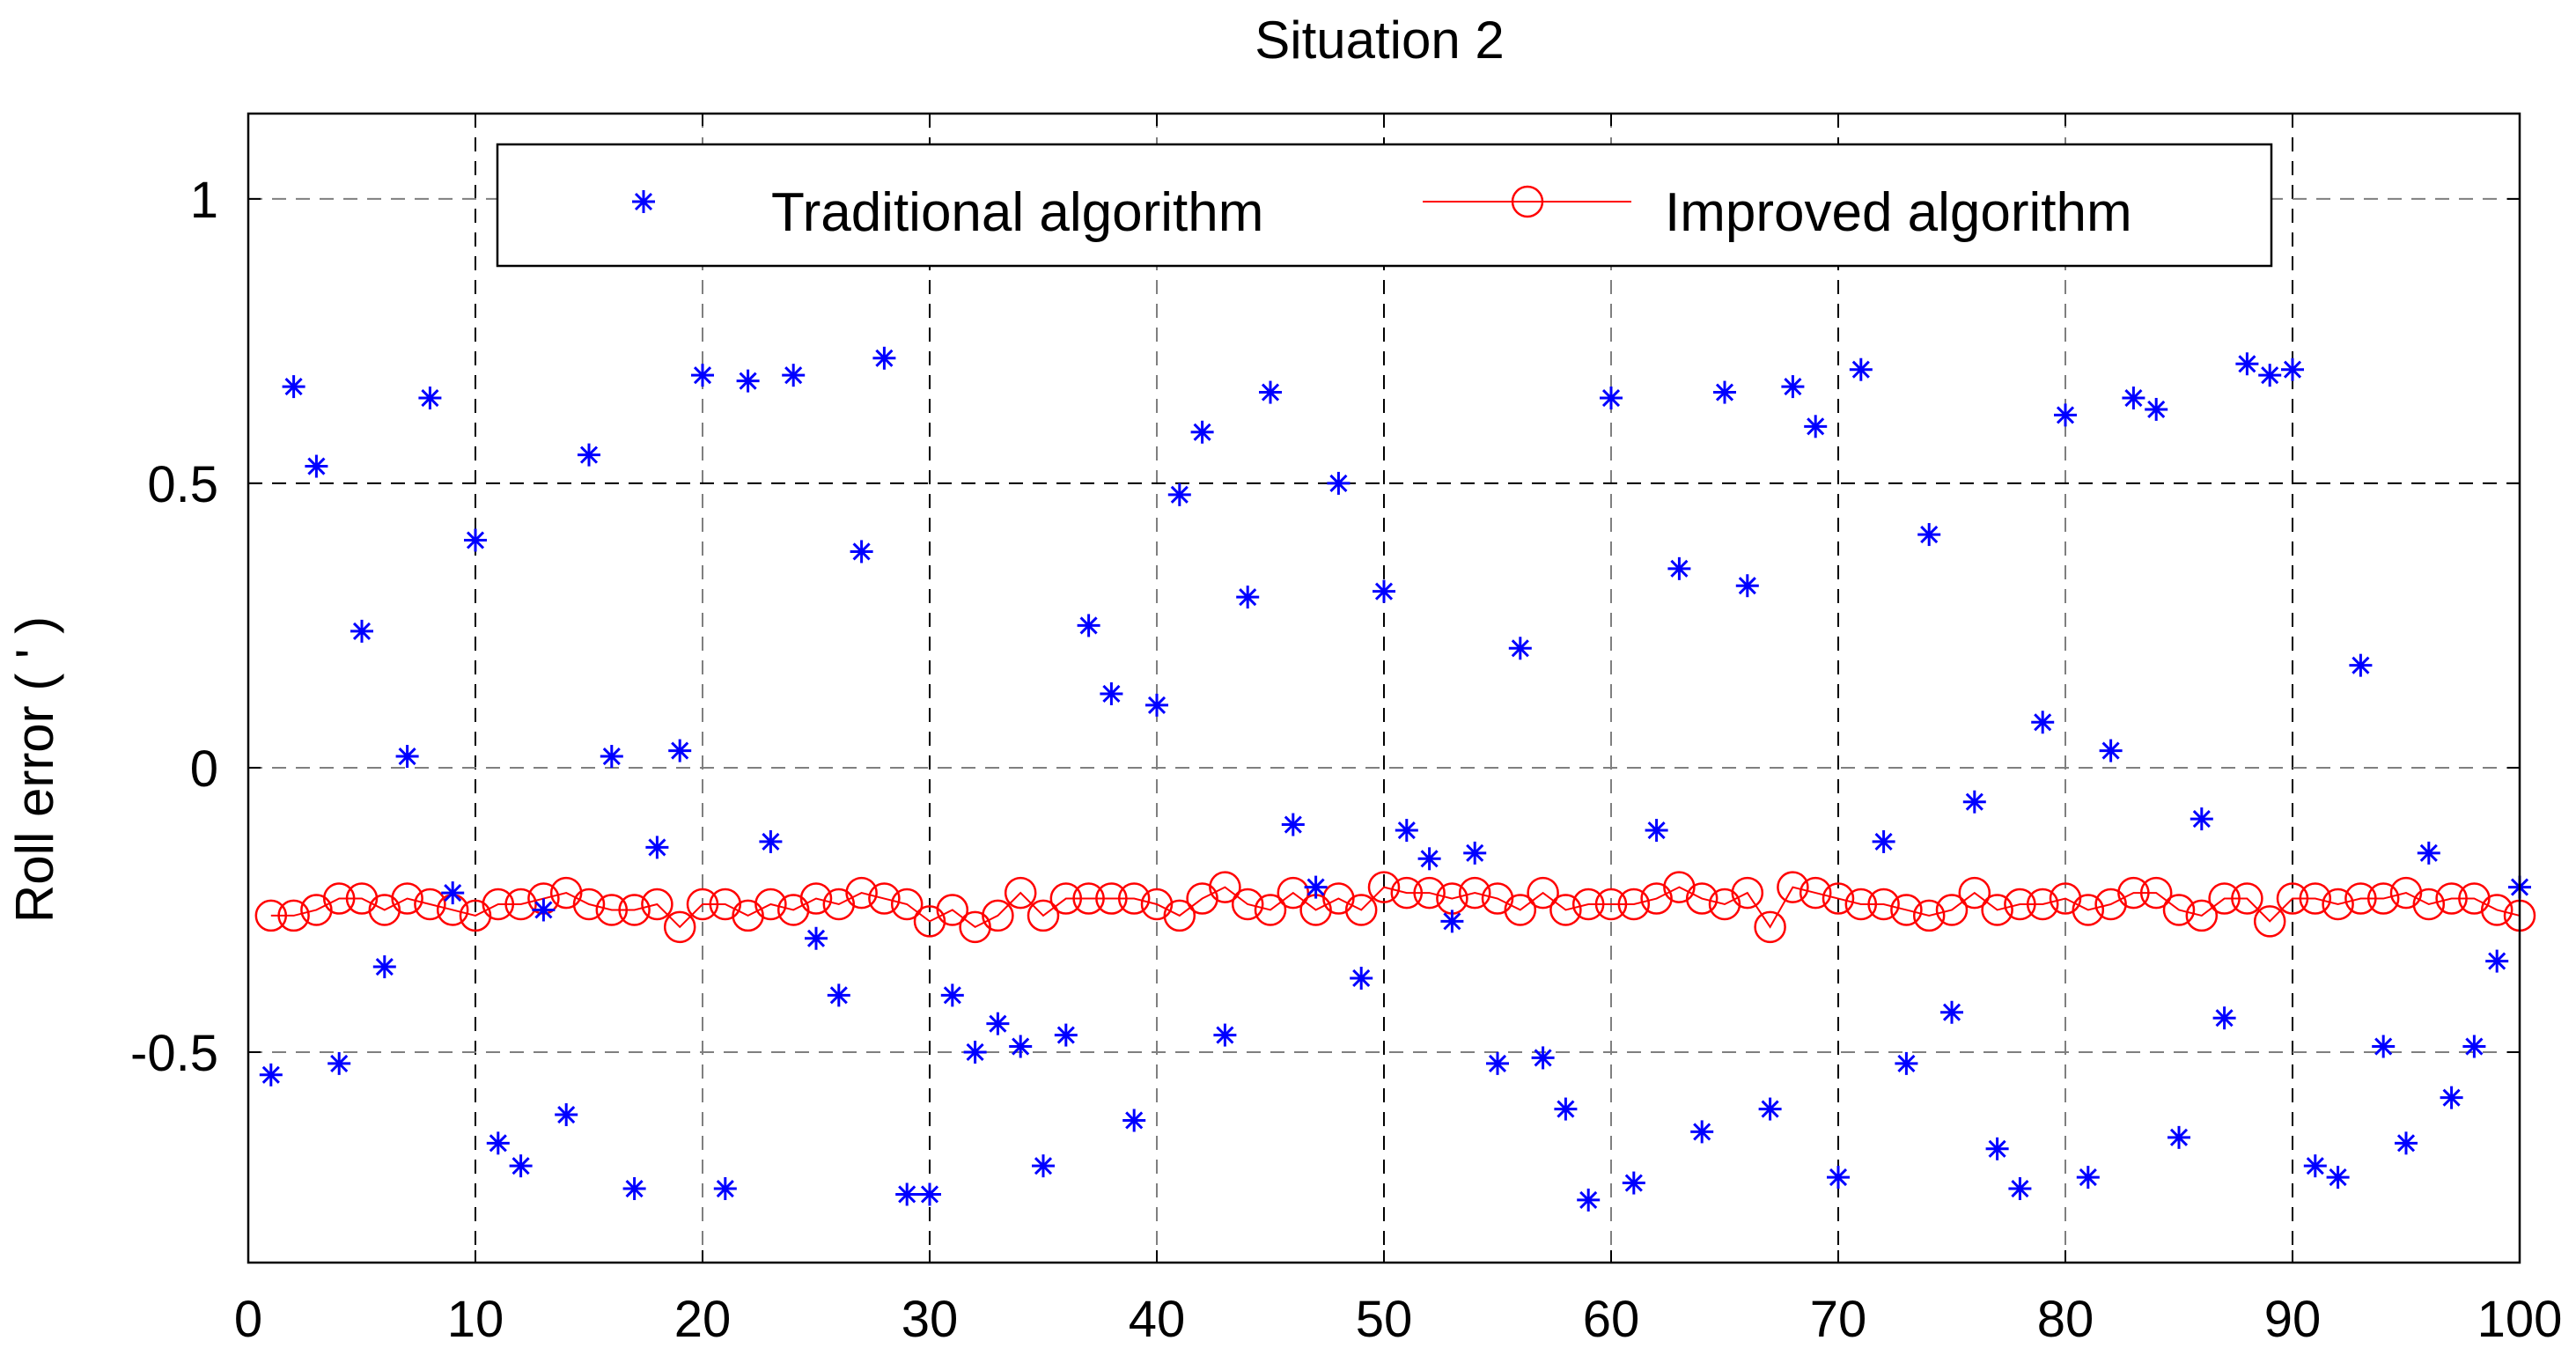  Describe the element at coordinates (204, 769) in the screenshot. I see `y-tick-label: 0` at that location.